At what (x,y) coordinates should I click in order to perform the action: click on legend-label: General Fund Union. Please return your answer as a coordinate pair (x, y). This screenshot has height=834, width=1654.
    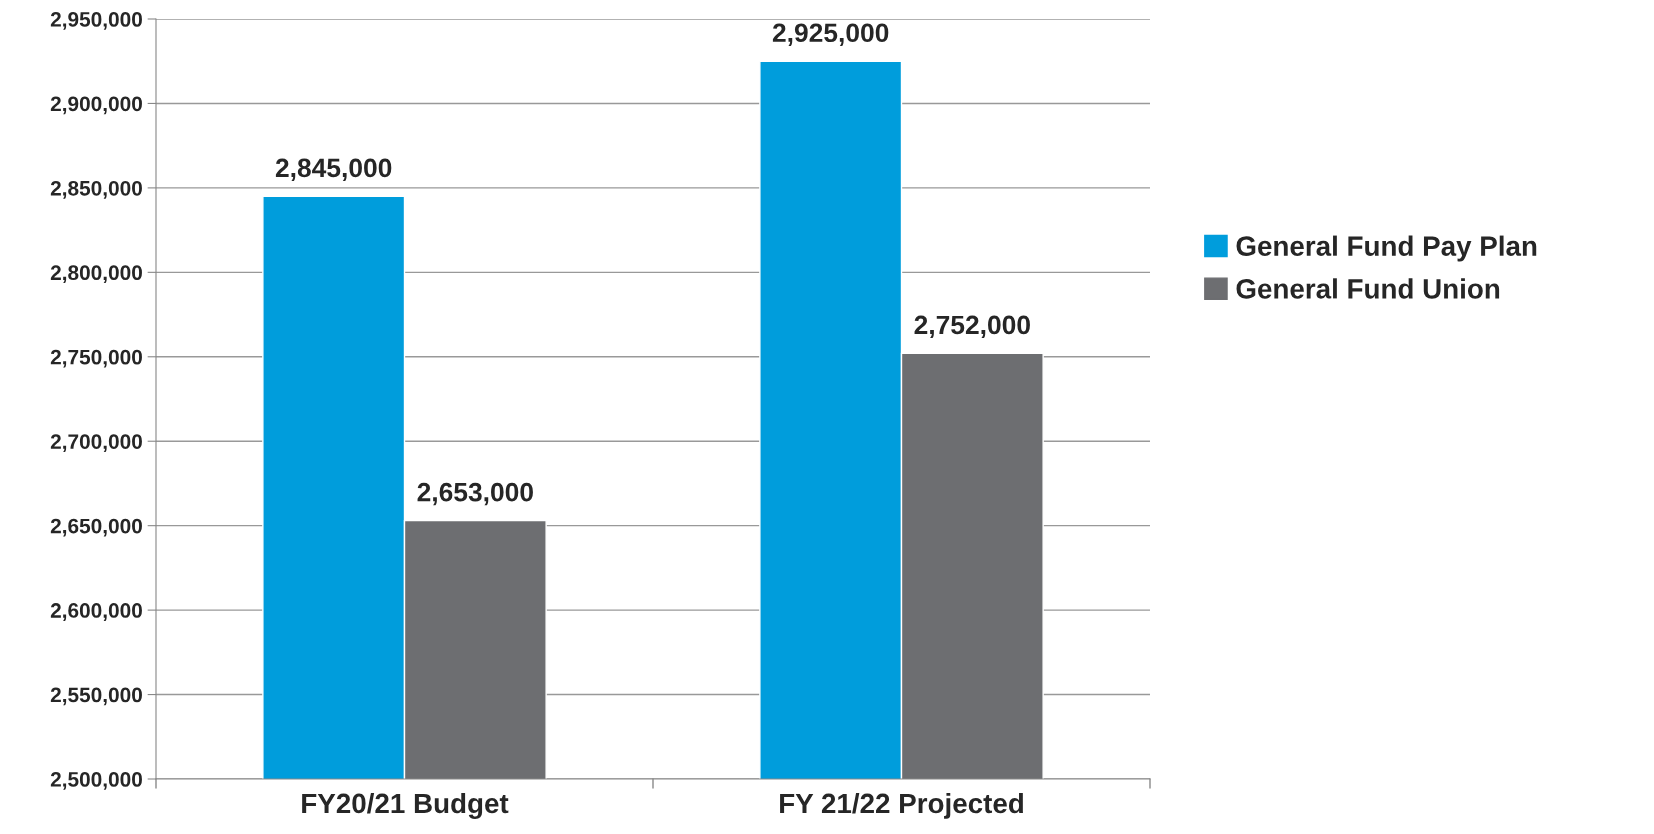
    Looking at the image, I should click on (1368, 288).